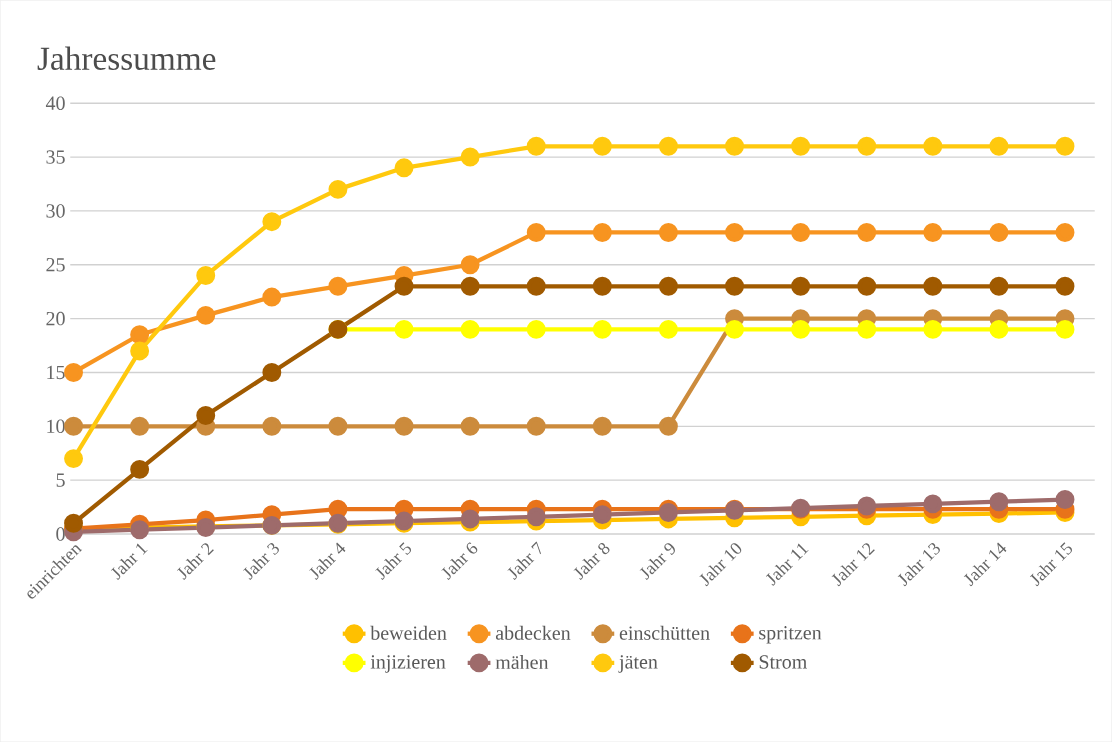  What do you see at coordinates (408, 632) in the screenshot?
I see `legend-label: beweiden` at bounding box center [408, 632].